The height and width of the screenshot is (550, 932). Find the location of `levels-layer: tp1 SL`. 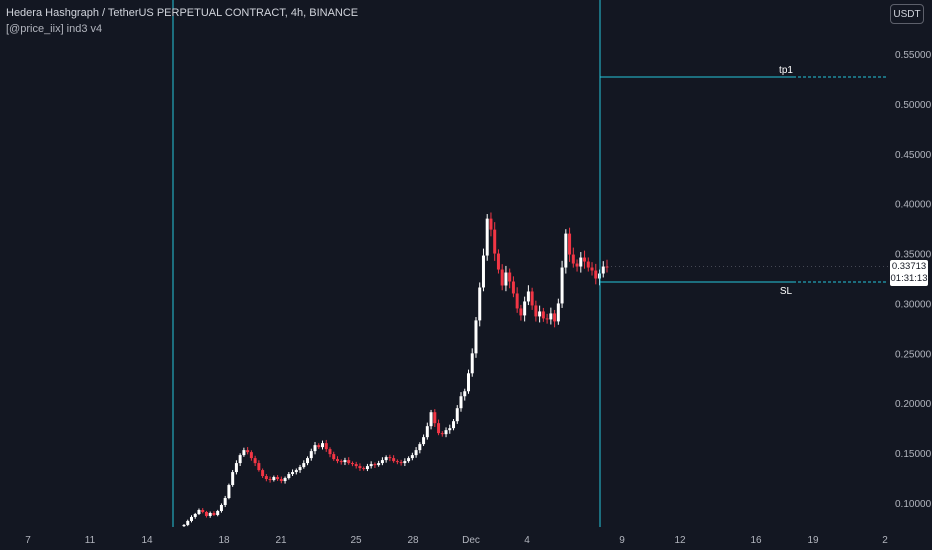

levels-layer: tp1 SL is located at coordinates (745, 181).